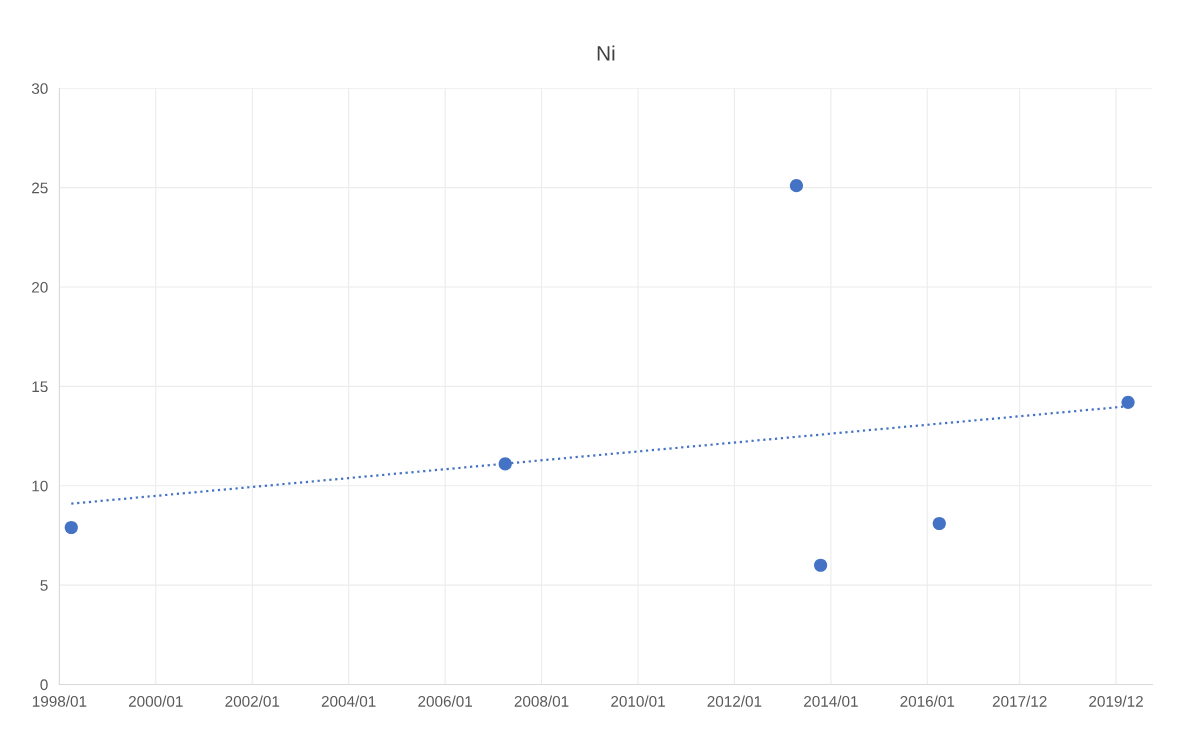 This screenshot has height=736, width=1188. What do you see at coordinates (39, 89) in the screenshot?
I see `y-tick-label: 30` at bounding box center [39, 89].